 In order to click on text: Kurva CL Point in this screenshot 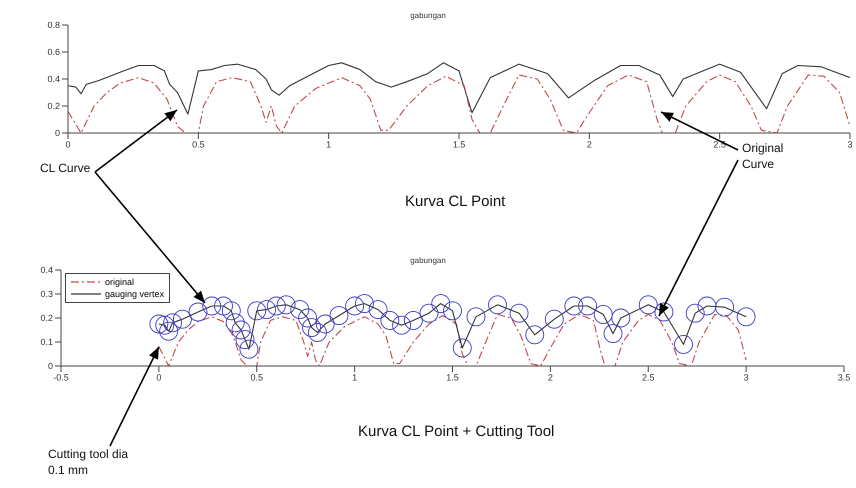, I will do `click(455, 202)`.